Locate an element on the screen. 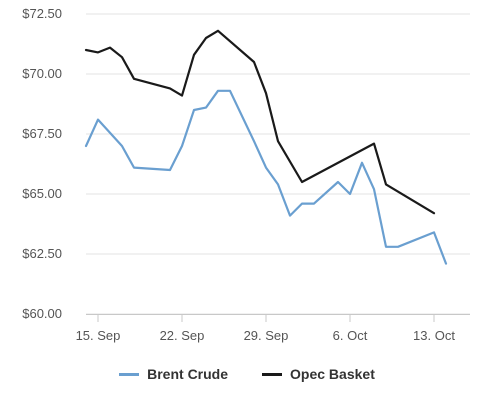  legend-item-opec-basket: Opec Basket is located at coordinates (318, 374).